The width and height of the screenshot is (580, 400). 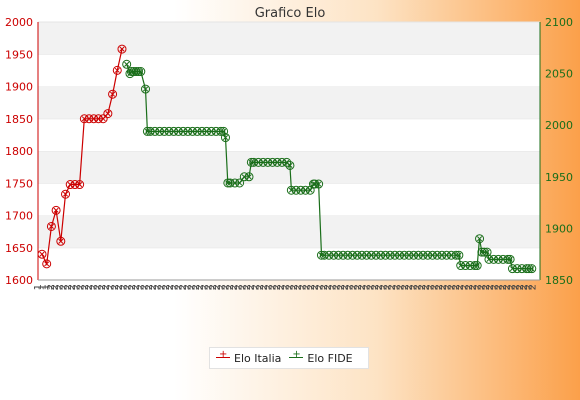 I want to click on y-tick-left: 2000, so click(x=19, y=22).